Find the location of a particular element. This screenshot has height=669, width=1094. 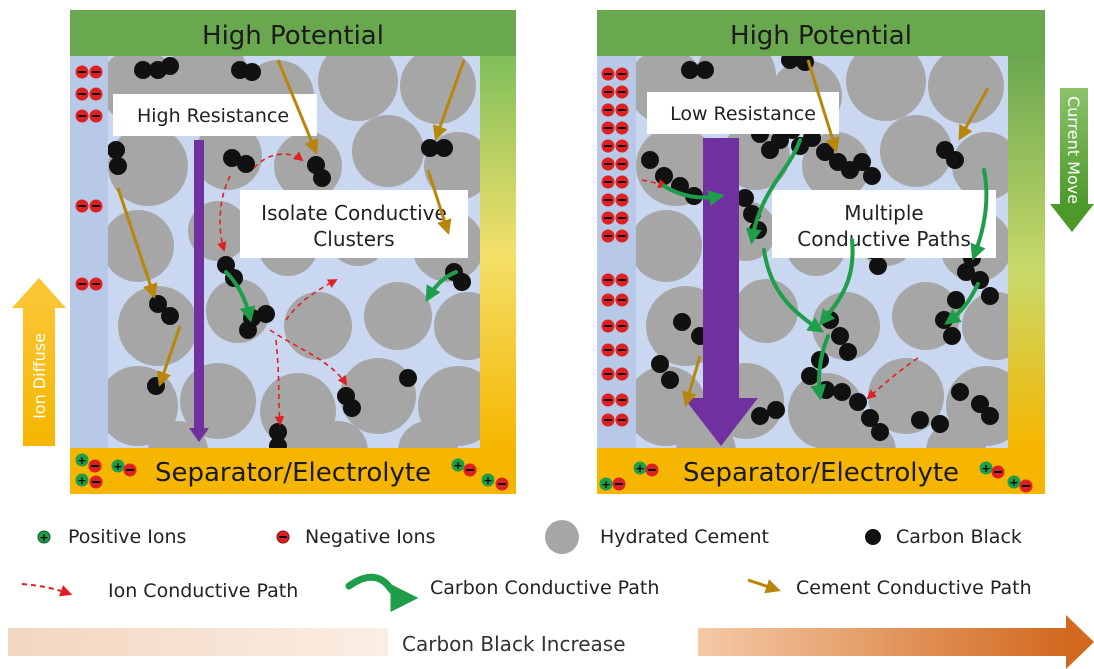

right-paths-label-1: Multiple is located at coordinates (883, 213).